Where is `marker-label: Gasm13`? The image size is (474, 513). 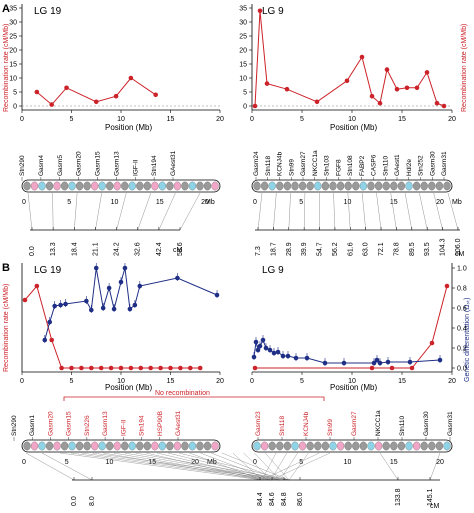 marker-label: Gasm13 is located at coordinates (105, 423).